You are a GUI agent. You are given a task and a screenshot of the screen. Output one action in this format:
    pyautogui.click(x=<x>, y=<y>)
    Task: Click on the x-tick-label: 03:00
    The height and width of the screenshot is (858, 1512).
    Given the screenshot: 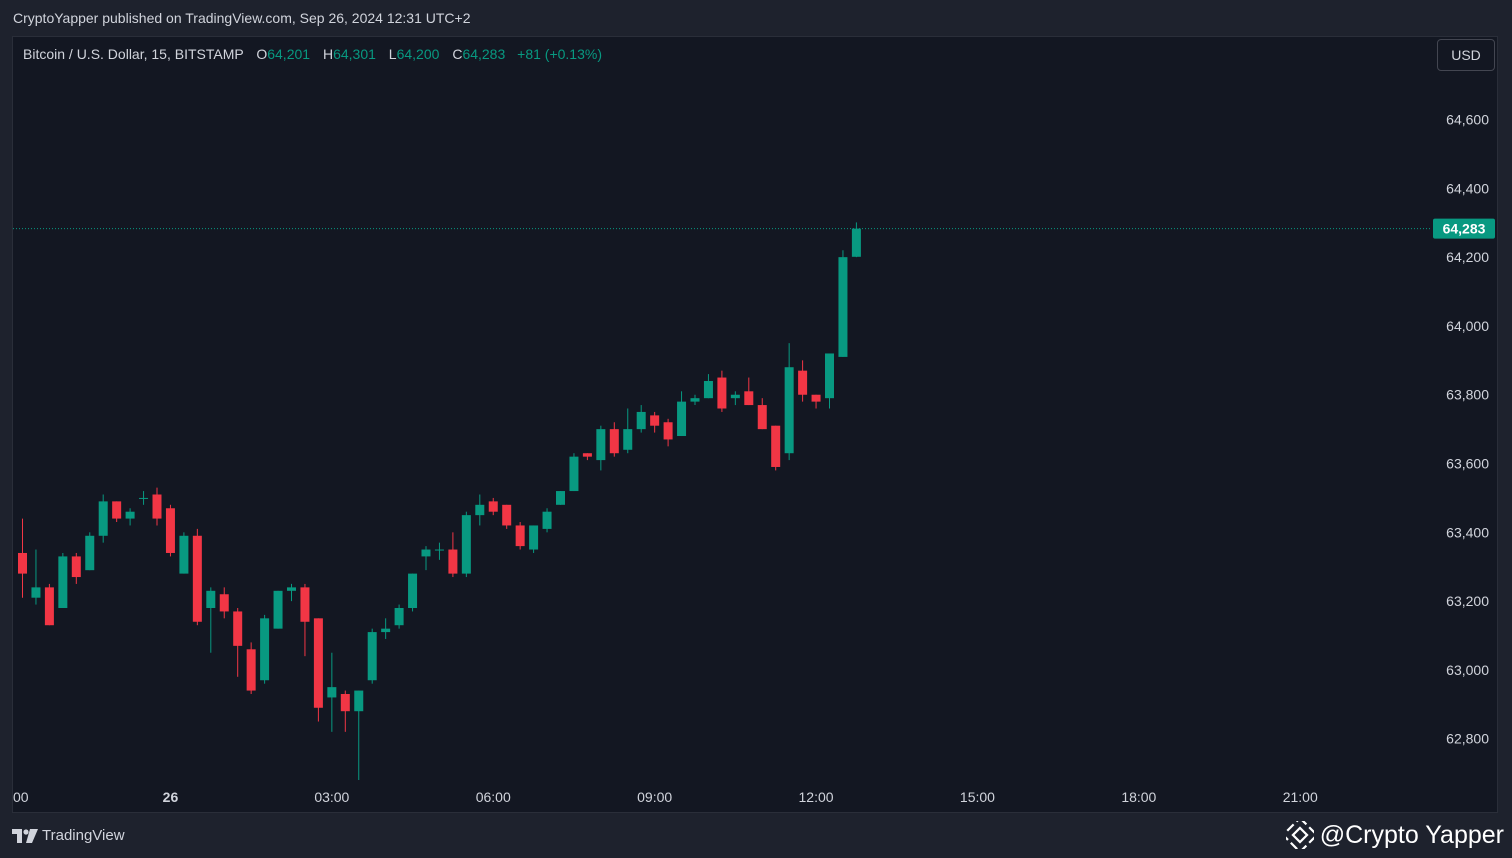 What is the action you would take?
    pyautogui.click(x=331, y=797)
    